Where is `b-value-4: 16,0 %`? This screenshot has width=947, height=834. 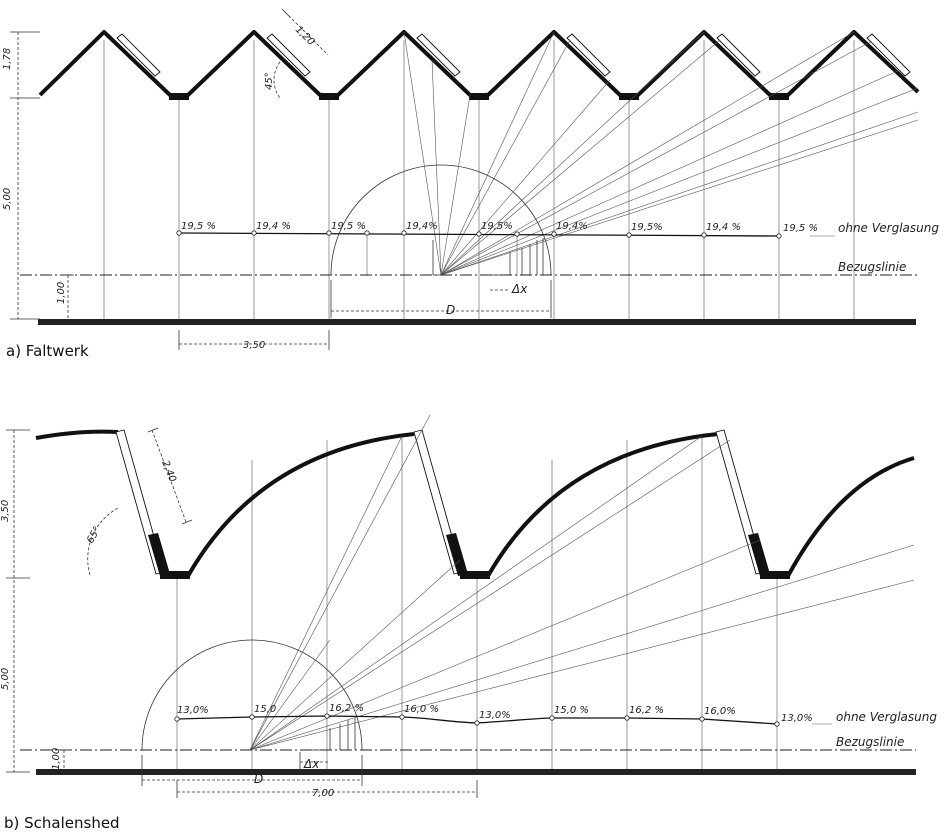
b-value-4: 16,0 % is located at coordinates (421, 709).